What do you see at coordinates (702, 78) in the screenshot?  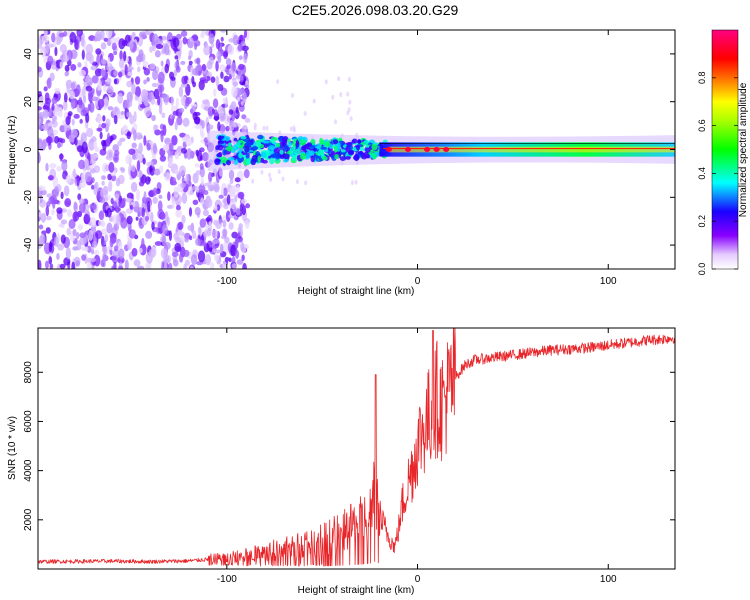 I see `colorbar-tick-label: 0.8` at bounding box center [702, 78].